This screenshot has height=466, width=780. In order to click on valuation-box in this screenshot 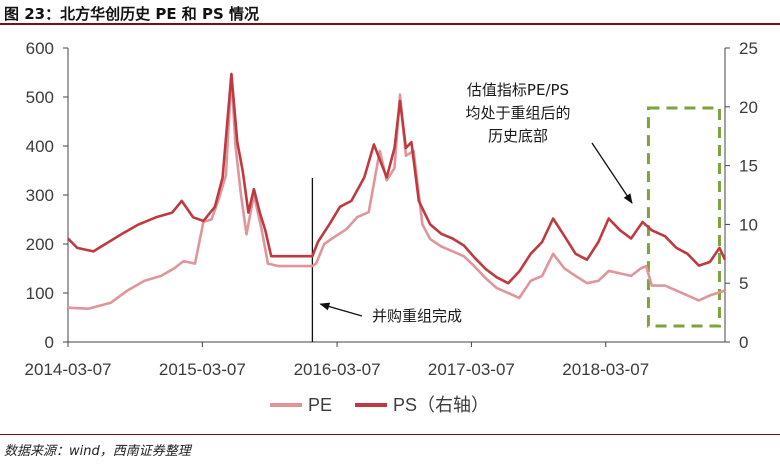, I will do `click(683, 217)`.